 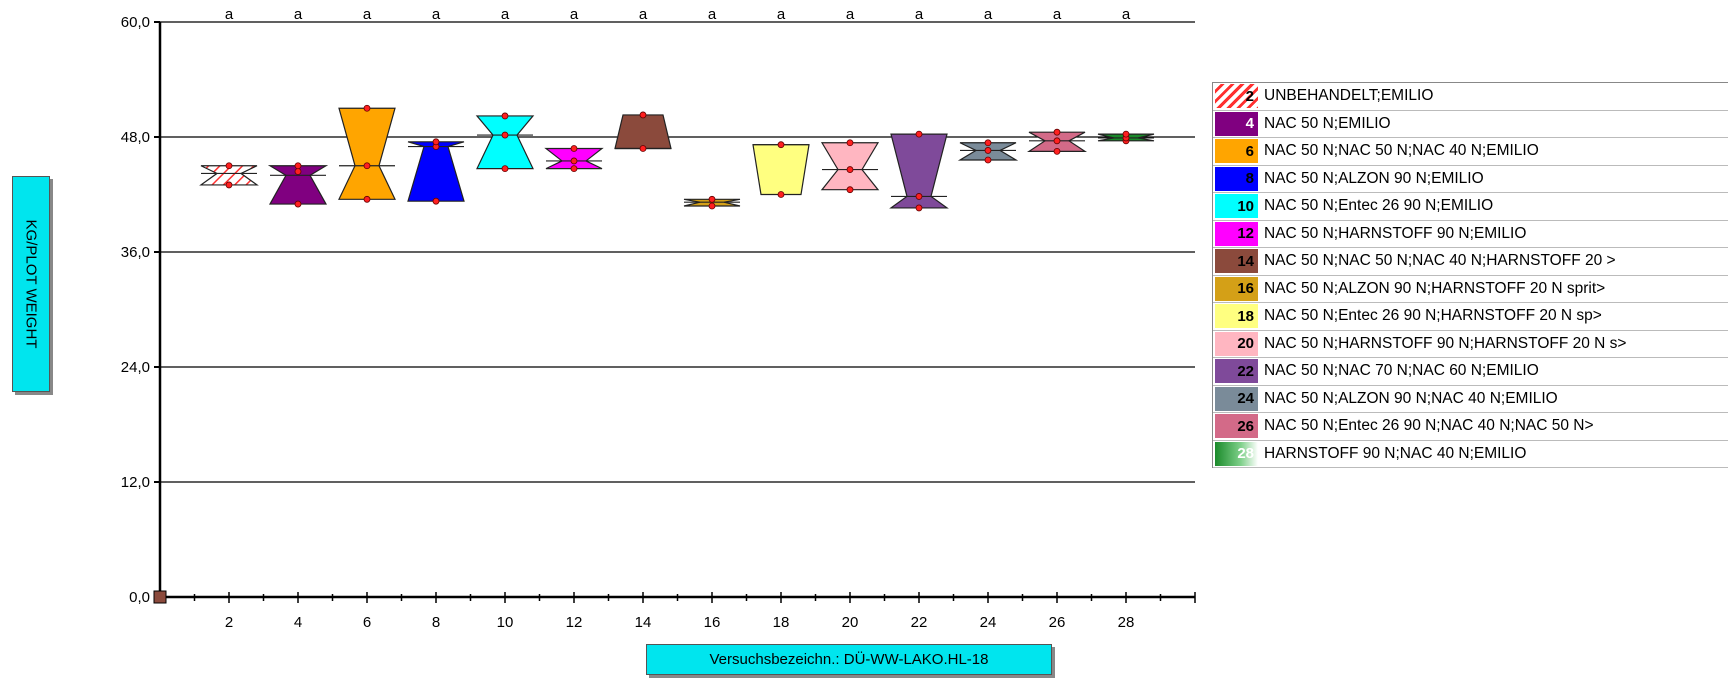 I want to click on group-letter-26: a, so click(x=1057, y=14).